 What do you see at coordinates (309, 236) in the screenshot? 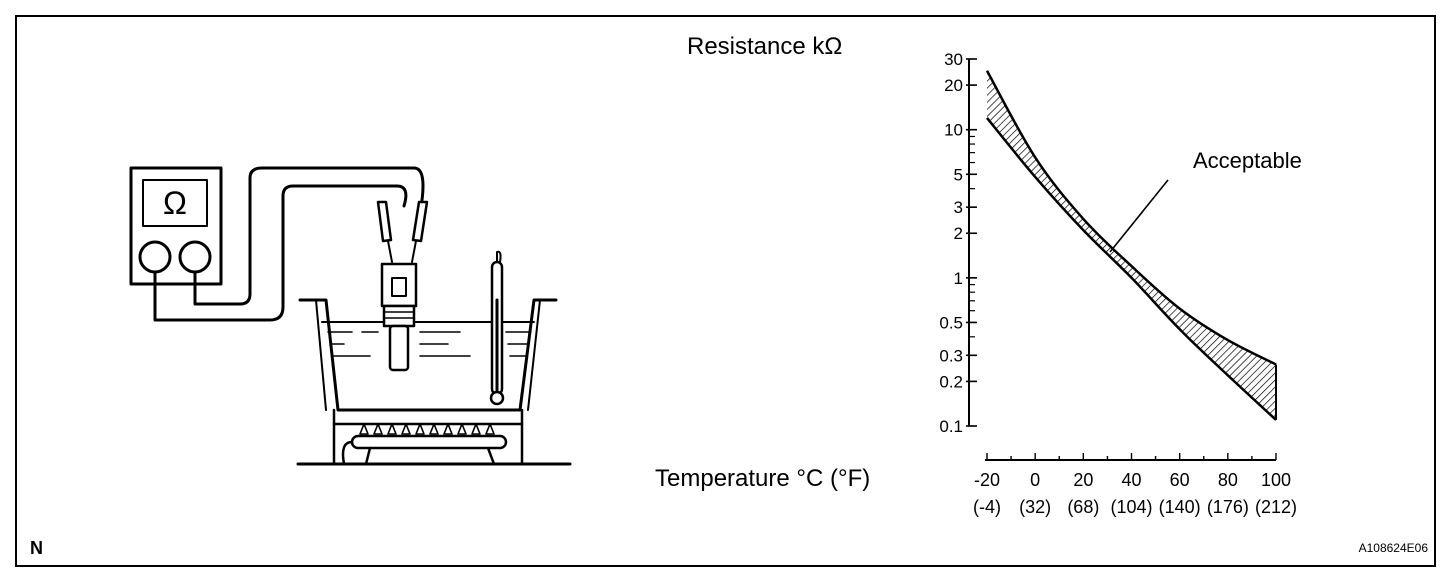
I see `test-lead-inner` at bounding box center [309, 236].